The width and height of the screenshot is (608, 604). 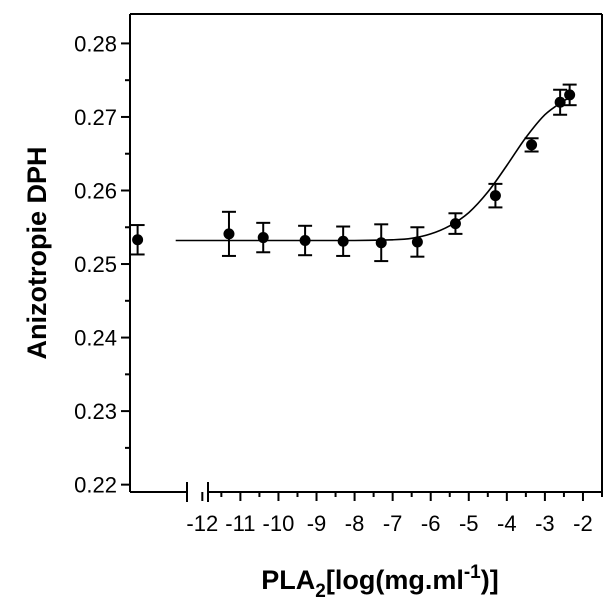 I want to click on y-tick-label: 0.24, so click(x=95, y=338).